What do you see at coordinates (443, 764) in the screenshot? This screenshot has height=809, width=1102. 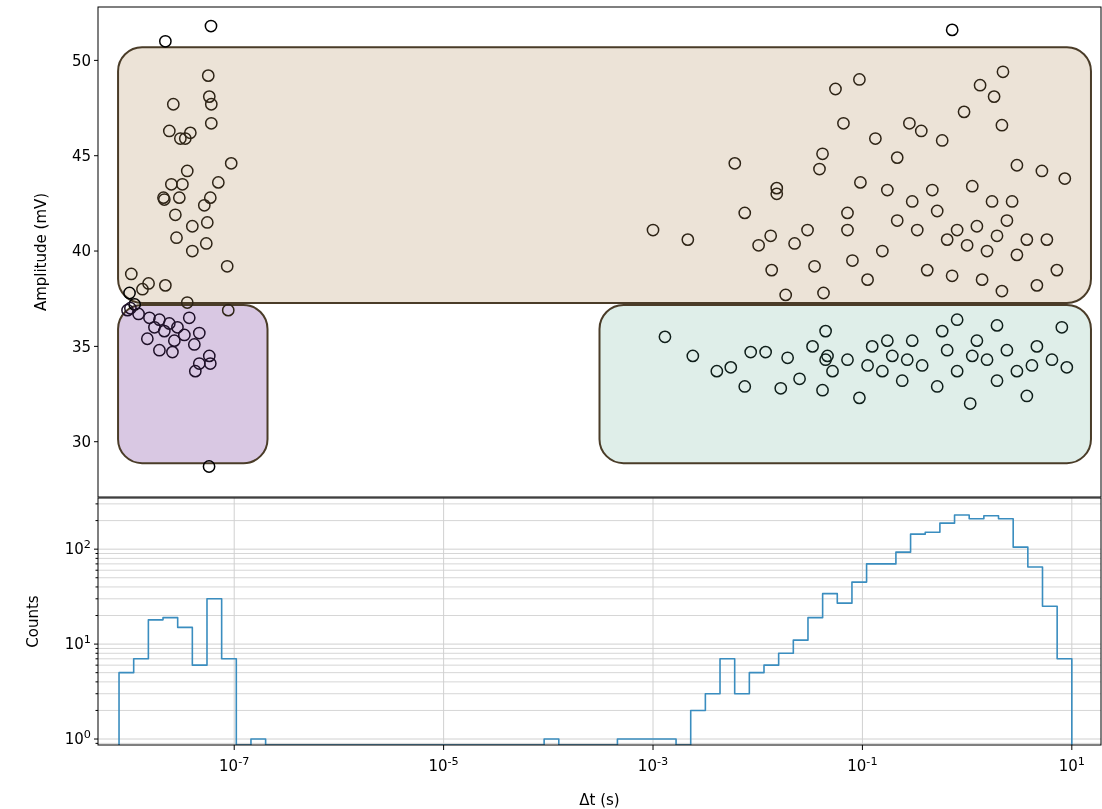 I see `x-tick-label: 10$^{-5}$` at bounding box center [443, 764].